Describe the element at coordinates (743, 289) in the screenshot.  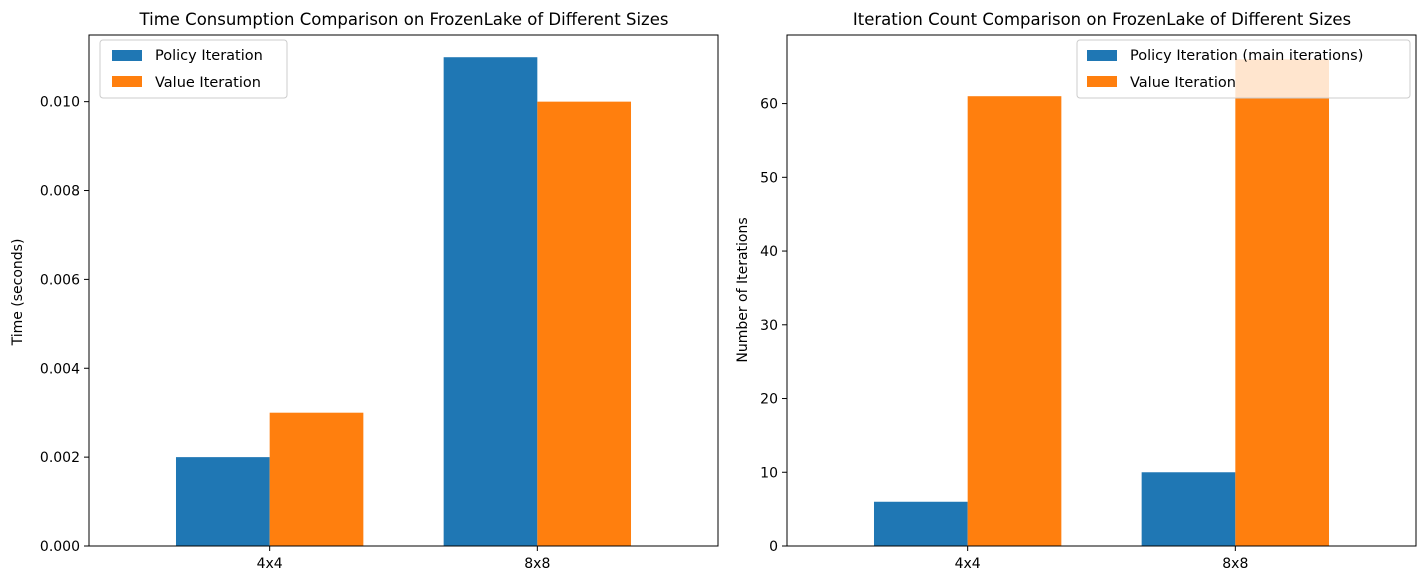
I see `y-axis-label: Number of Iterations` at that location.